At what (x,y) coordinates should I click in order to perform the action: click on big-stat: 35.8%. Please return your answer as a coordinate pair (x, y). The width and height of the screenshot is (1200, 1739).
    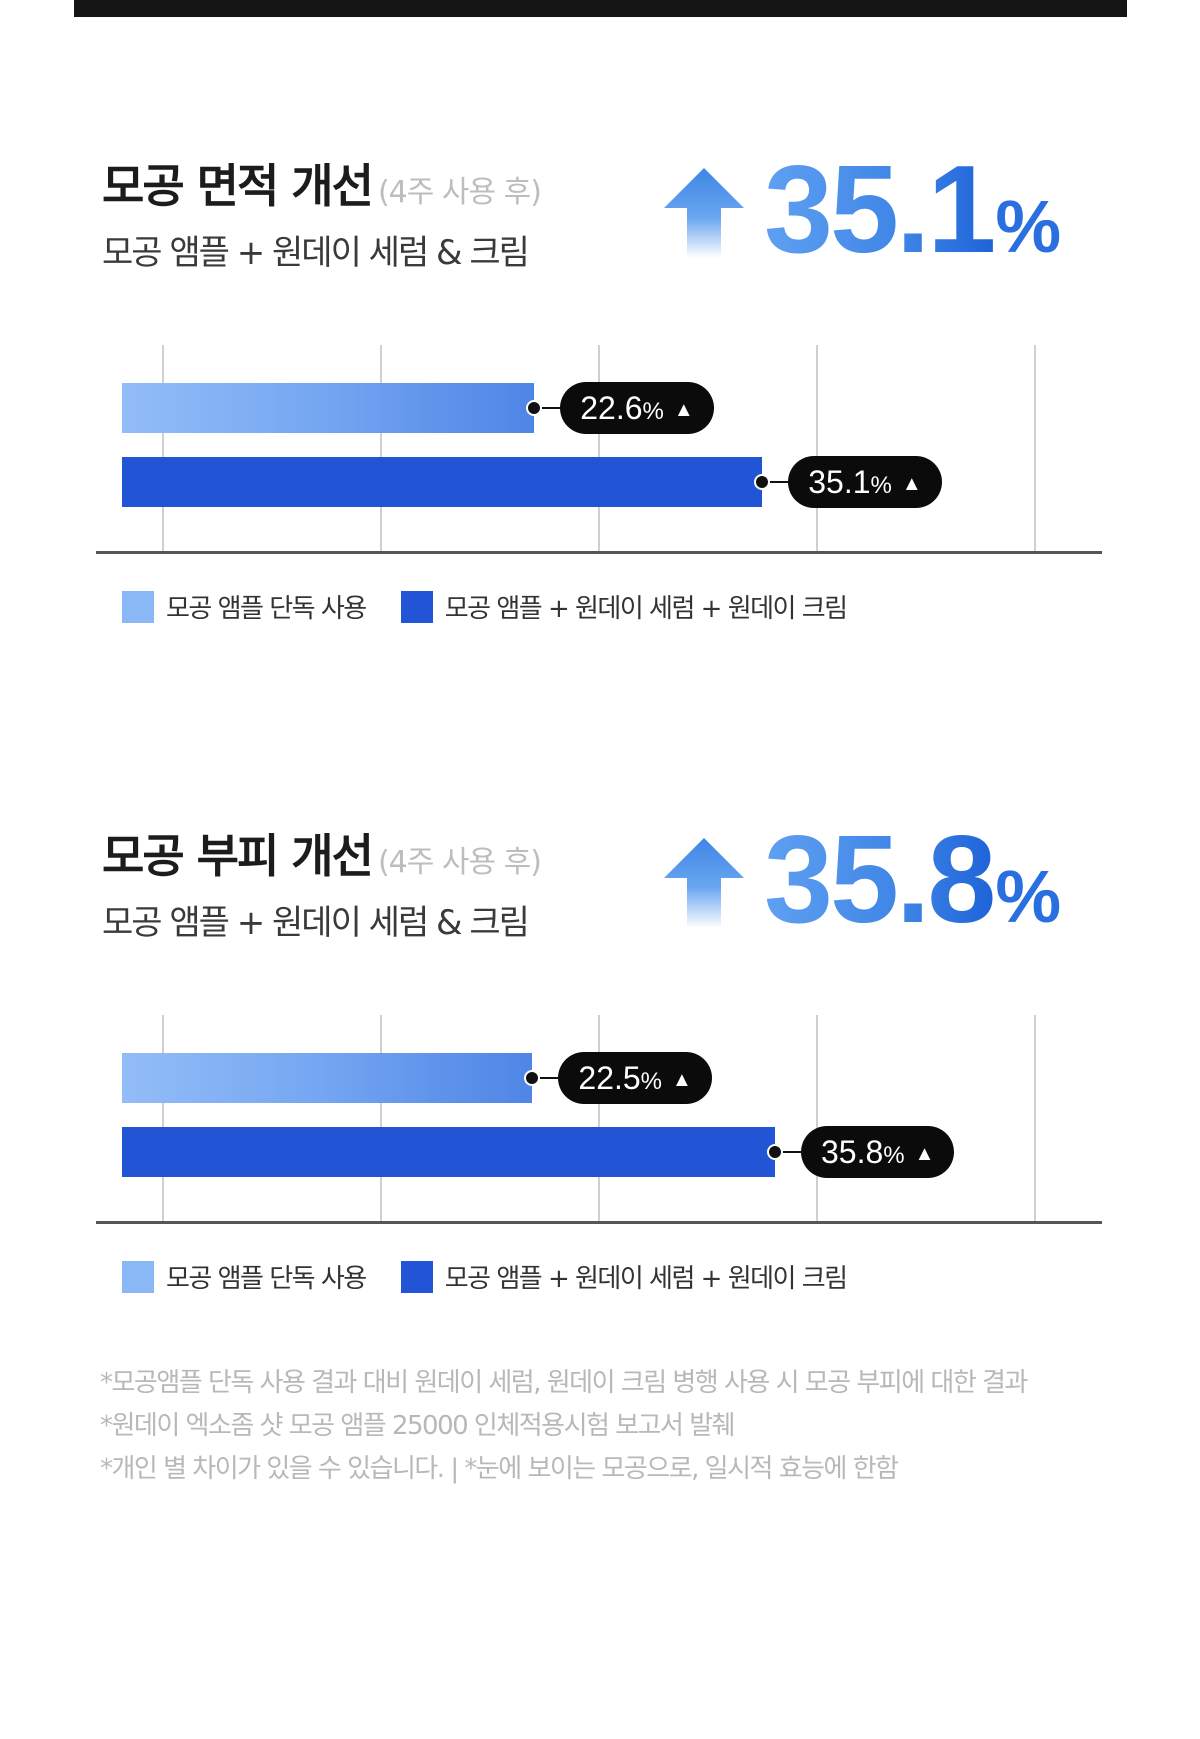
    Looking at the image, I should click on (912, 880).